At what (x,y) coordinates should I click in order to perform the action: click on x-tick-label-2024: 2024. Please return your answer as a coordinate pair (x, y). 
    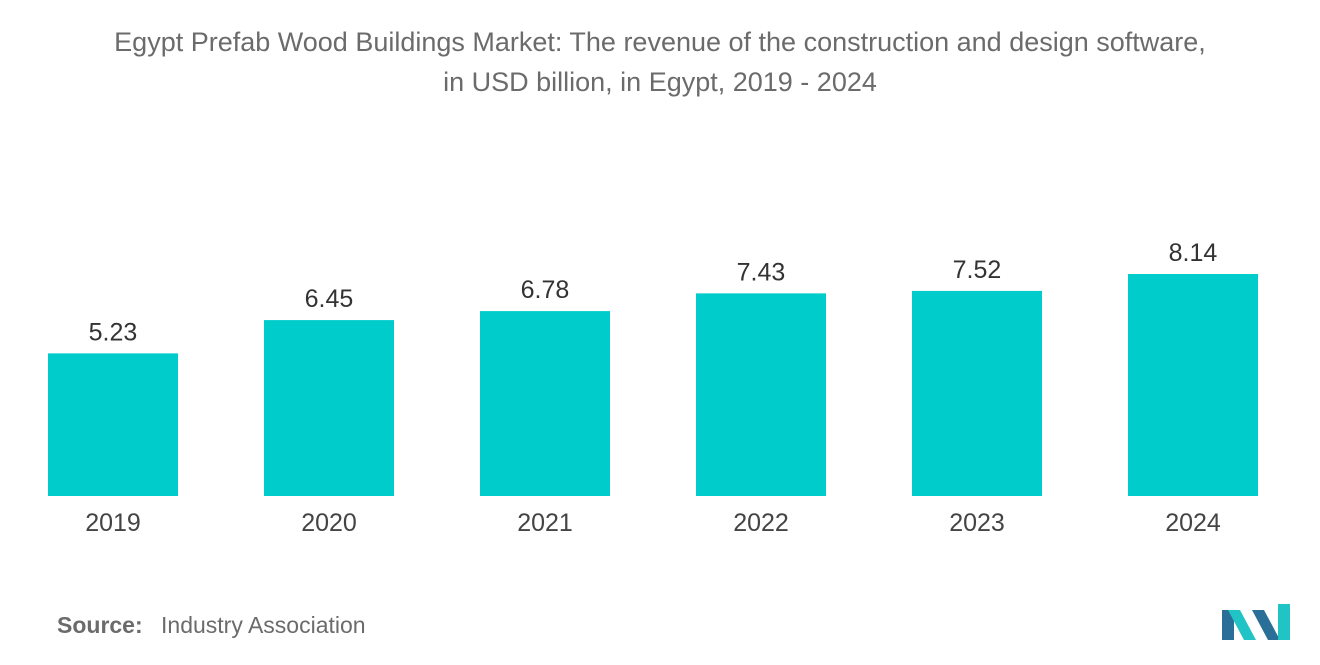
    Looking at the image, I should click on (1193, 523).